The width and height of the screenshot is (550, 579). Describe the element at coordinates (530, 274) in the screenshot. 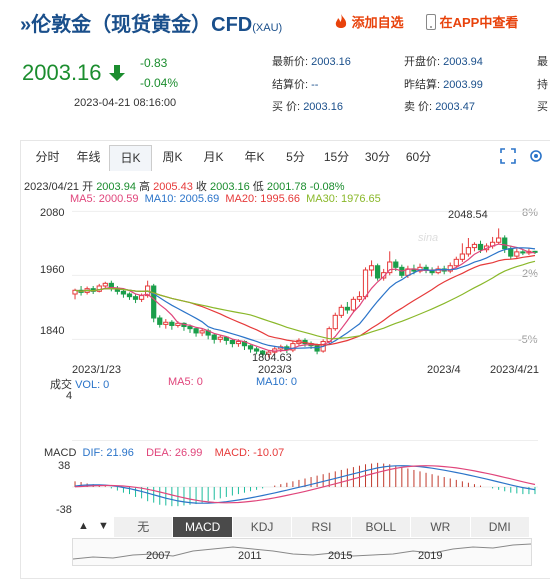

I see `pct-tick: 2%` at that location.